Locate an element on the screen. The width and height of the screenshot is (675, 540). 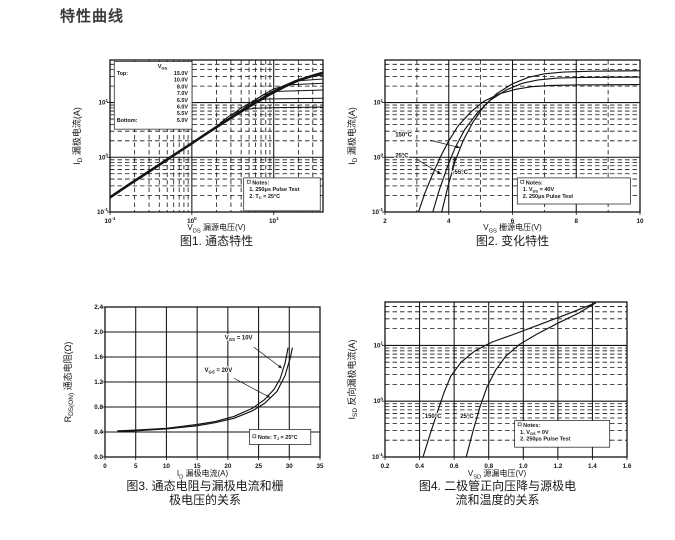
curve-VGS-5.0V is located at coordinates (271, 115).